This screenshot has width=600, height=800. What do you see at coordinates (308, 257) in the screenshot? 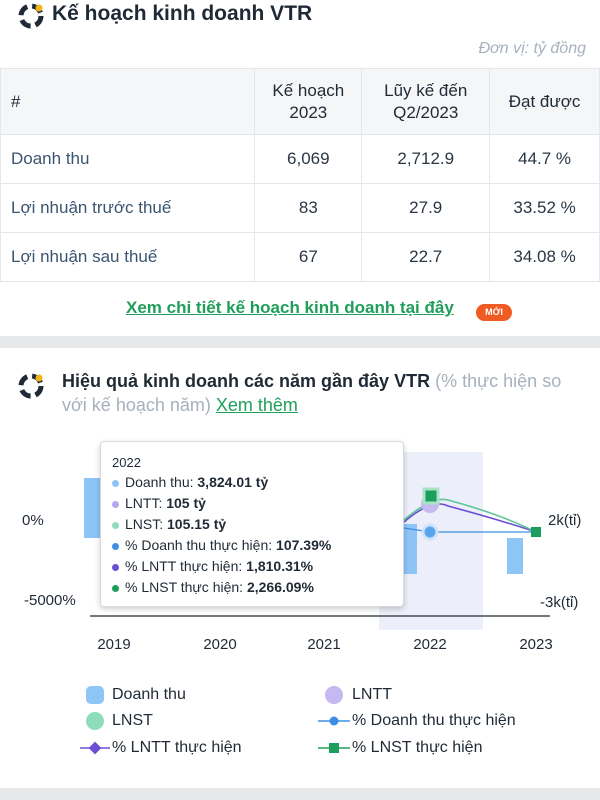
I see `row-plan-value: 67` at bounding box center [308, 257].